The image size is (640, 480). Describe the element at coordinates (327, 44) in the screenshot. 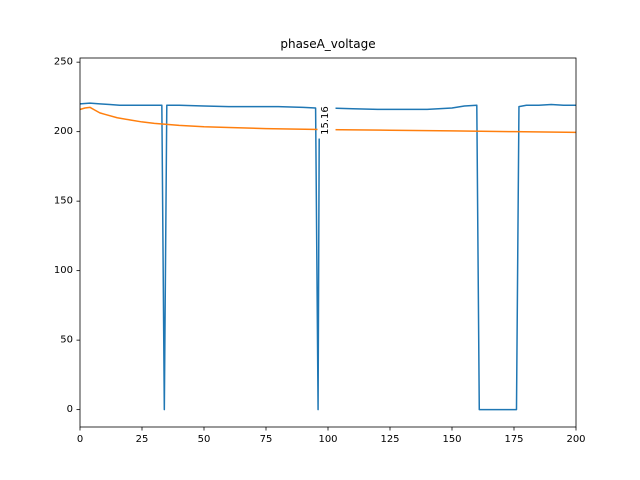

I see `chart-title: phaseA_voltage` at that location.